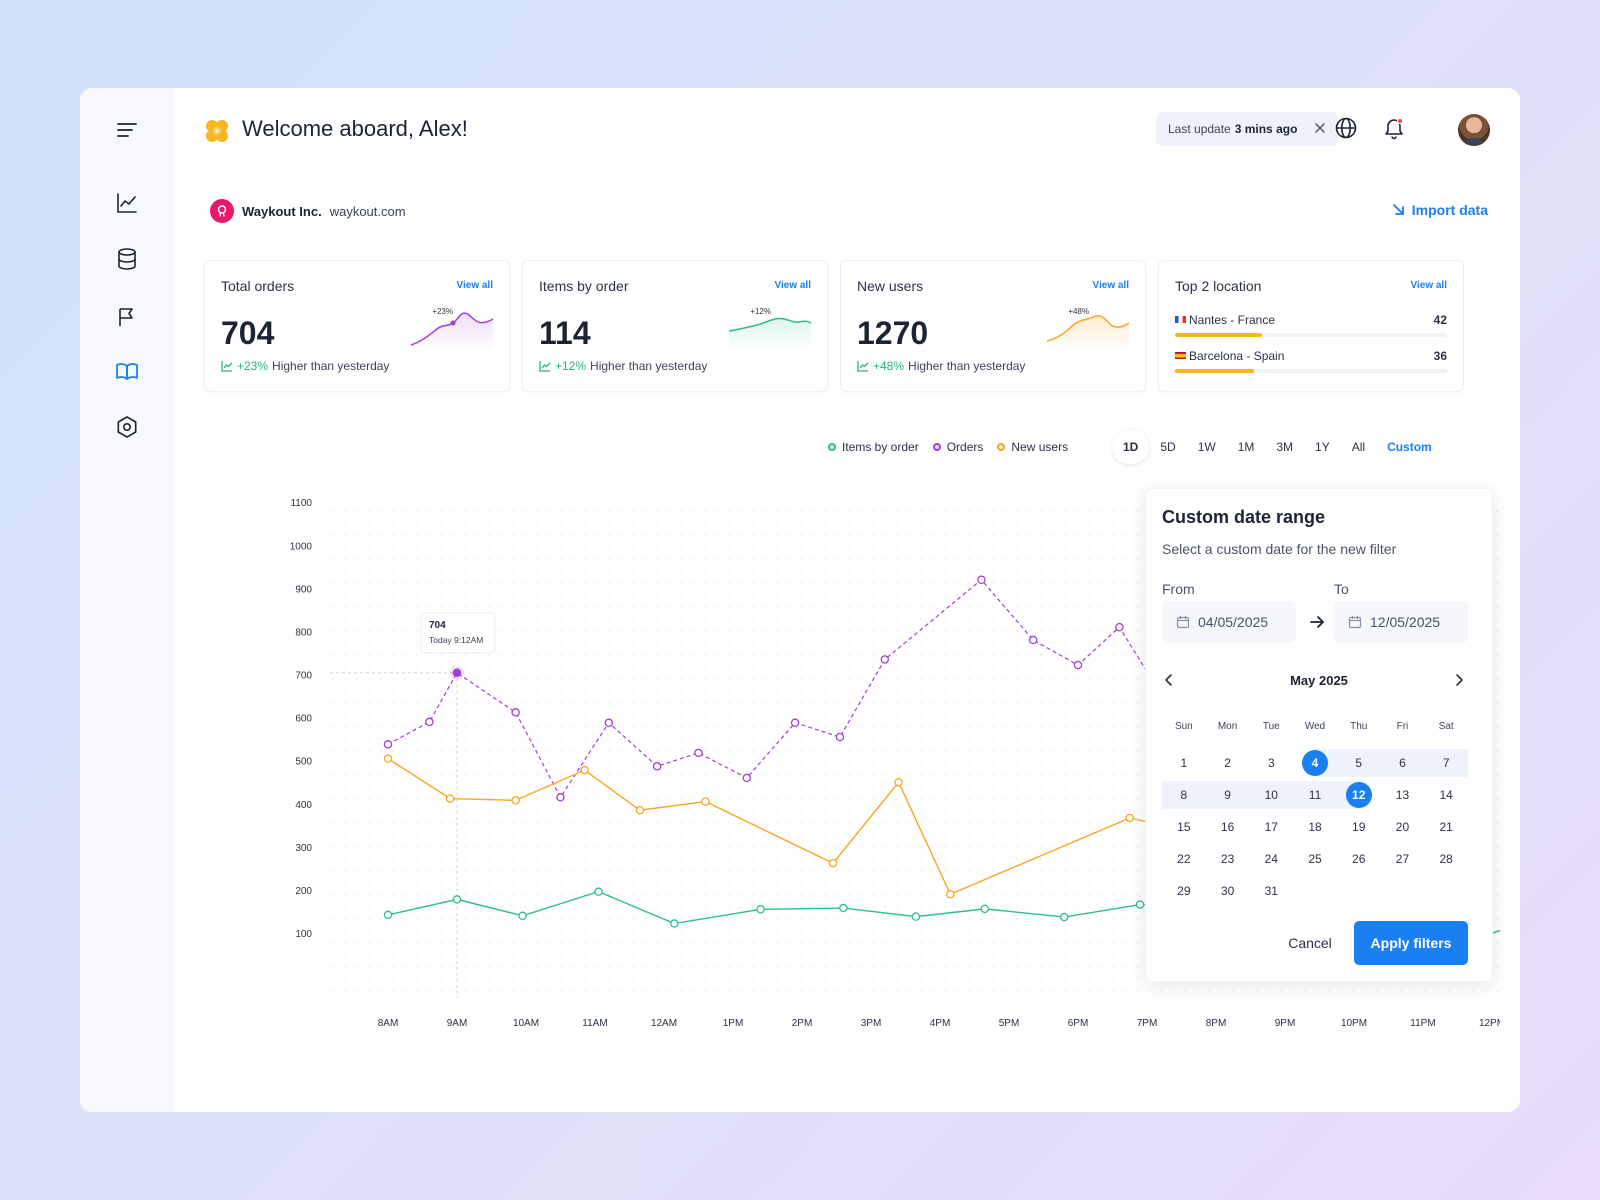 Image resolution: width=1600 pixels, height=1200 pixels. Describe the element at coordinates (1341, 589) in the screenshot. I see `to-label: To` at that location.